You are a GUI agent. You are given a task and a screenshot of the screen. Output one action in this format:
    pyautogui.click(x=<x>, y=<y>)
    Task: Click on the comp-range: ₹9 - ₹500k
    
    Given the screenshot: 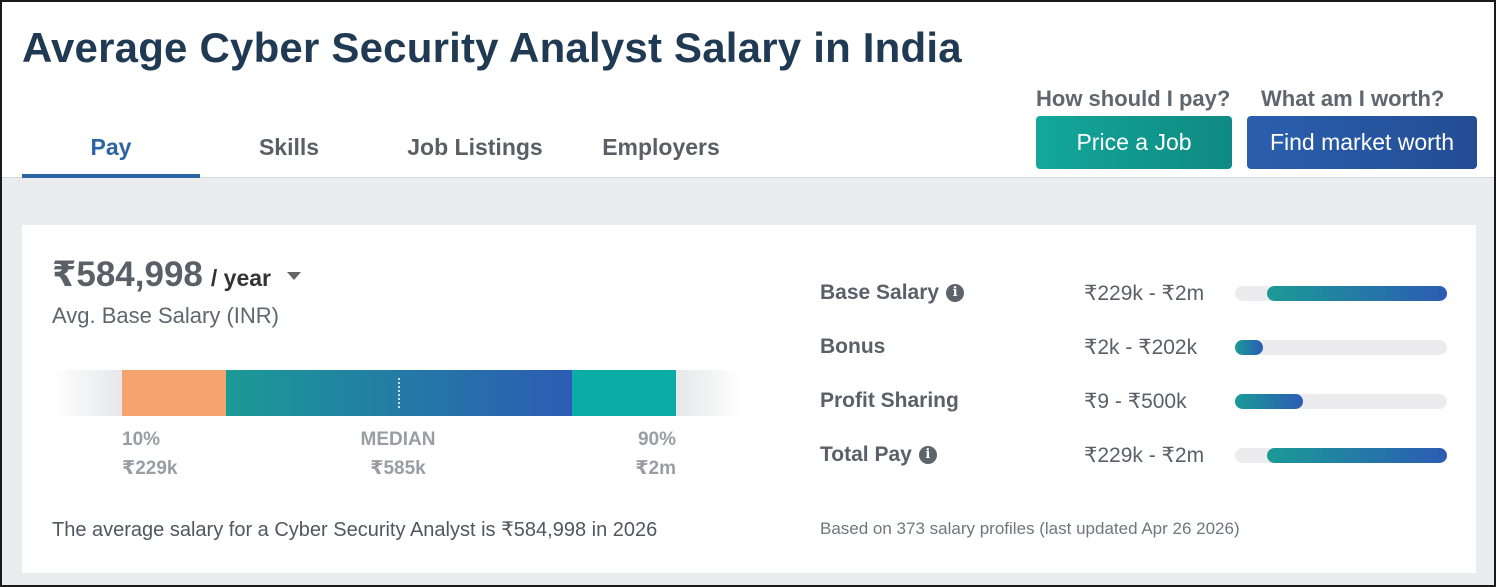 What is the action you would take?
    pyautogui.click(x=1135, y=401)
    